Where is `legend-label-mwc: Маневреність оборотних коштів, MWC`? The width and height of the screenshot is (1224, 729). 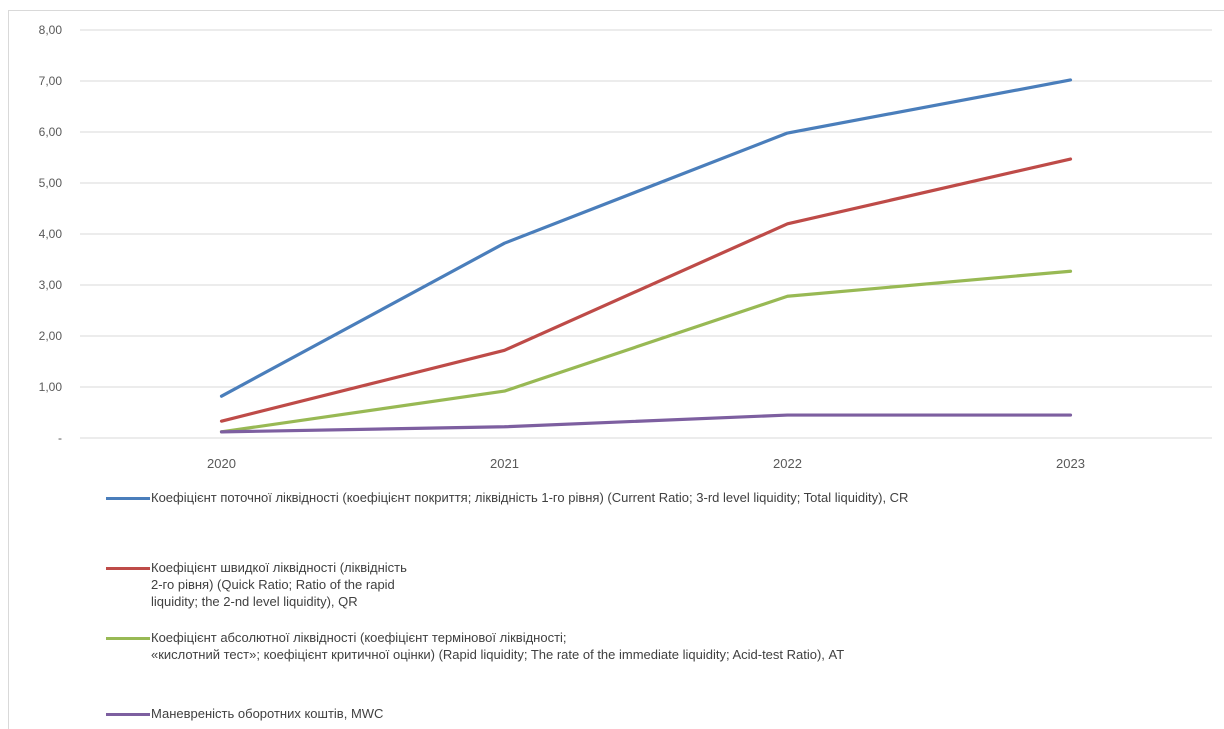 legend-label-mwc: Маневреність оборотних коштів, MWC is located at coordinates (267, 713).